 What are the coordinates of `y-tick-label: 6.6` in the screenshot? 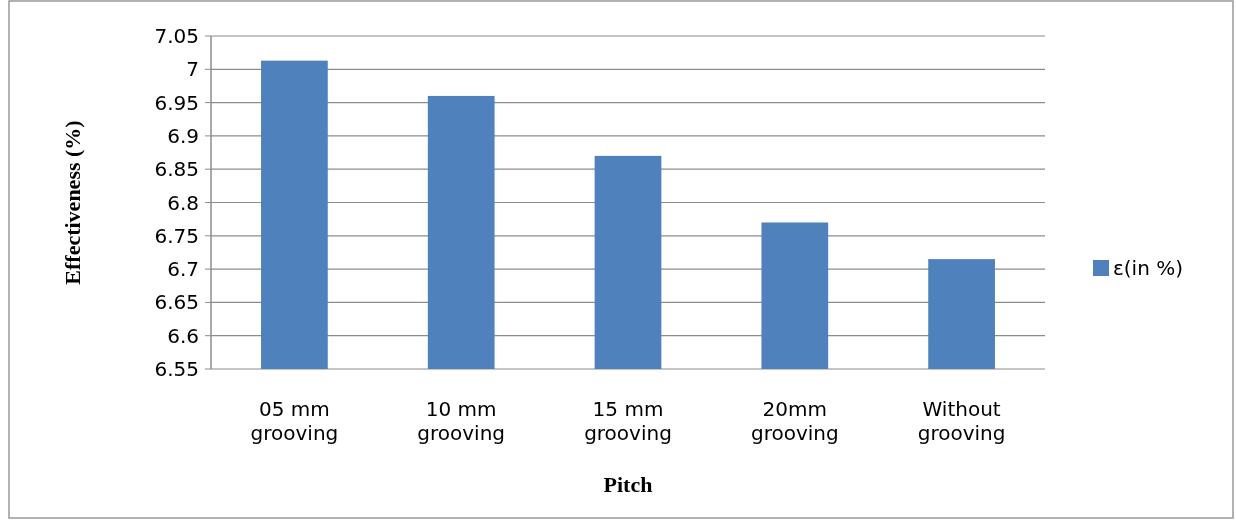 It's located at (183, 335).